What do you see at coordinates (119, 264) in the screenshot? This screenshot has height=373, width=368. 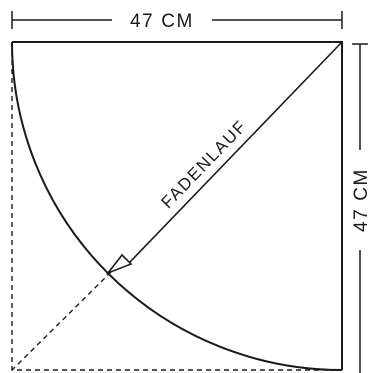 I see `grainline-arrowhead` at bounding box center [119, 264].